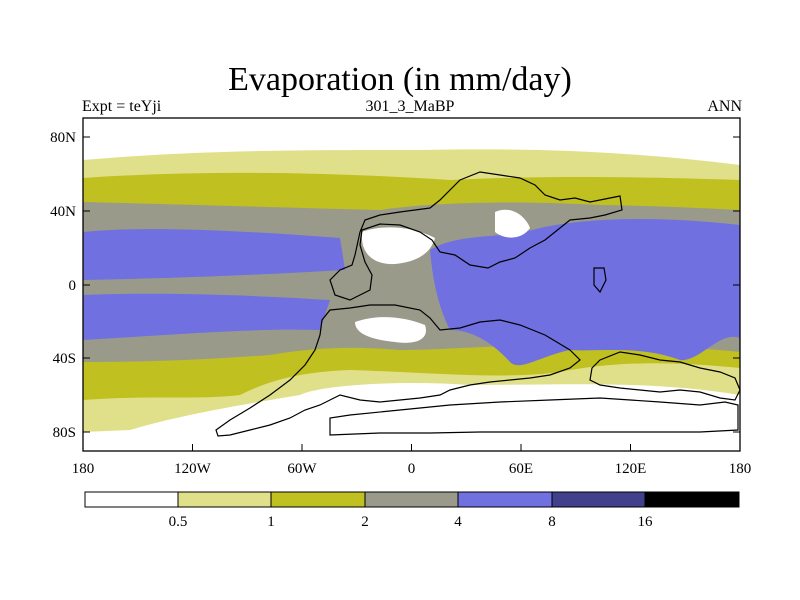  Describe the element at coordinates (476, 236) in the screenshot. I see `coastline-northern-continent` at that location.